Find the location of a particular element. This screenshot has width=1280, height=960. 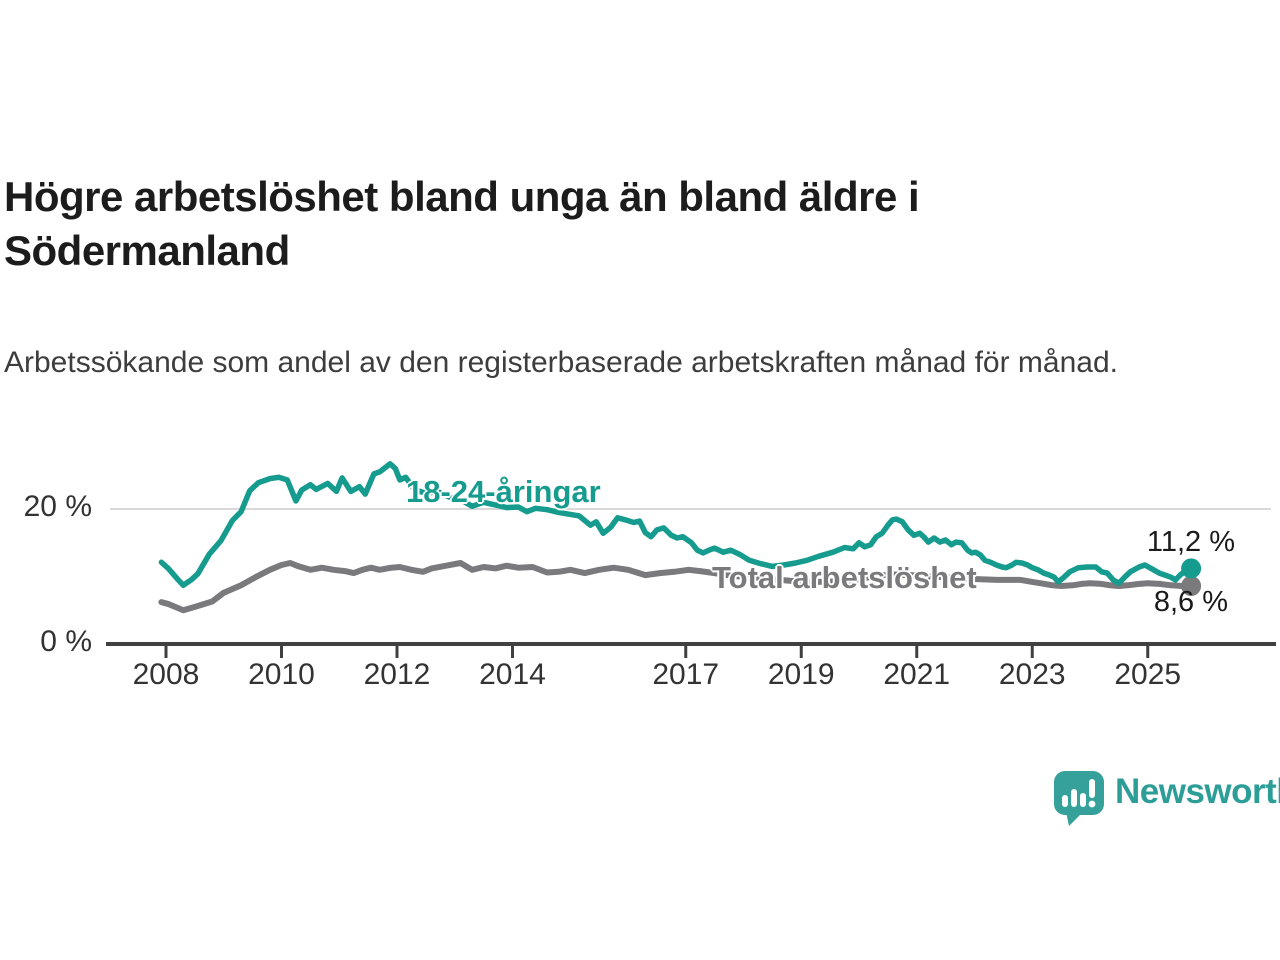

series-line-youth is located at coordinates (676, 525).